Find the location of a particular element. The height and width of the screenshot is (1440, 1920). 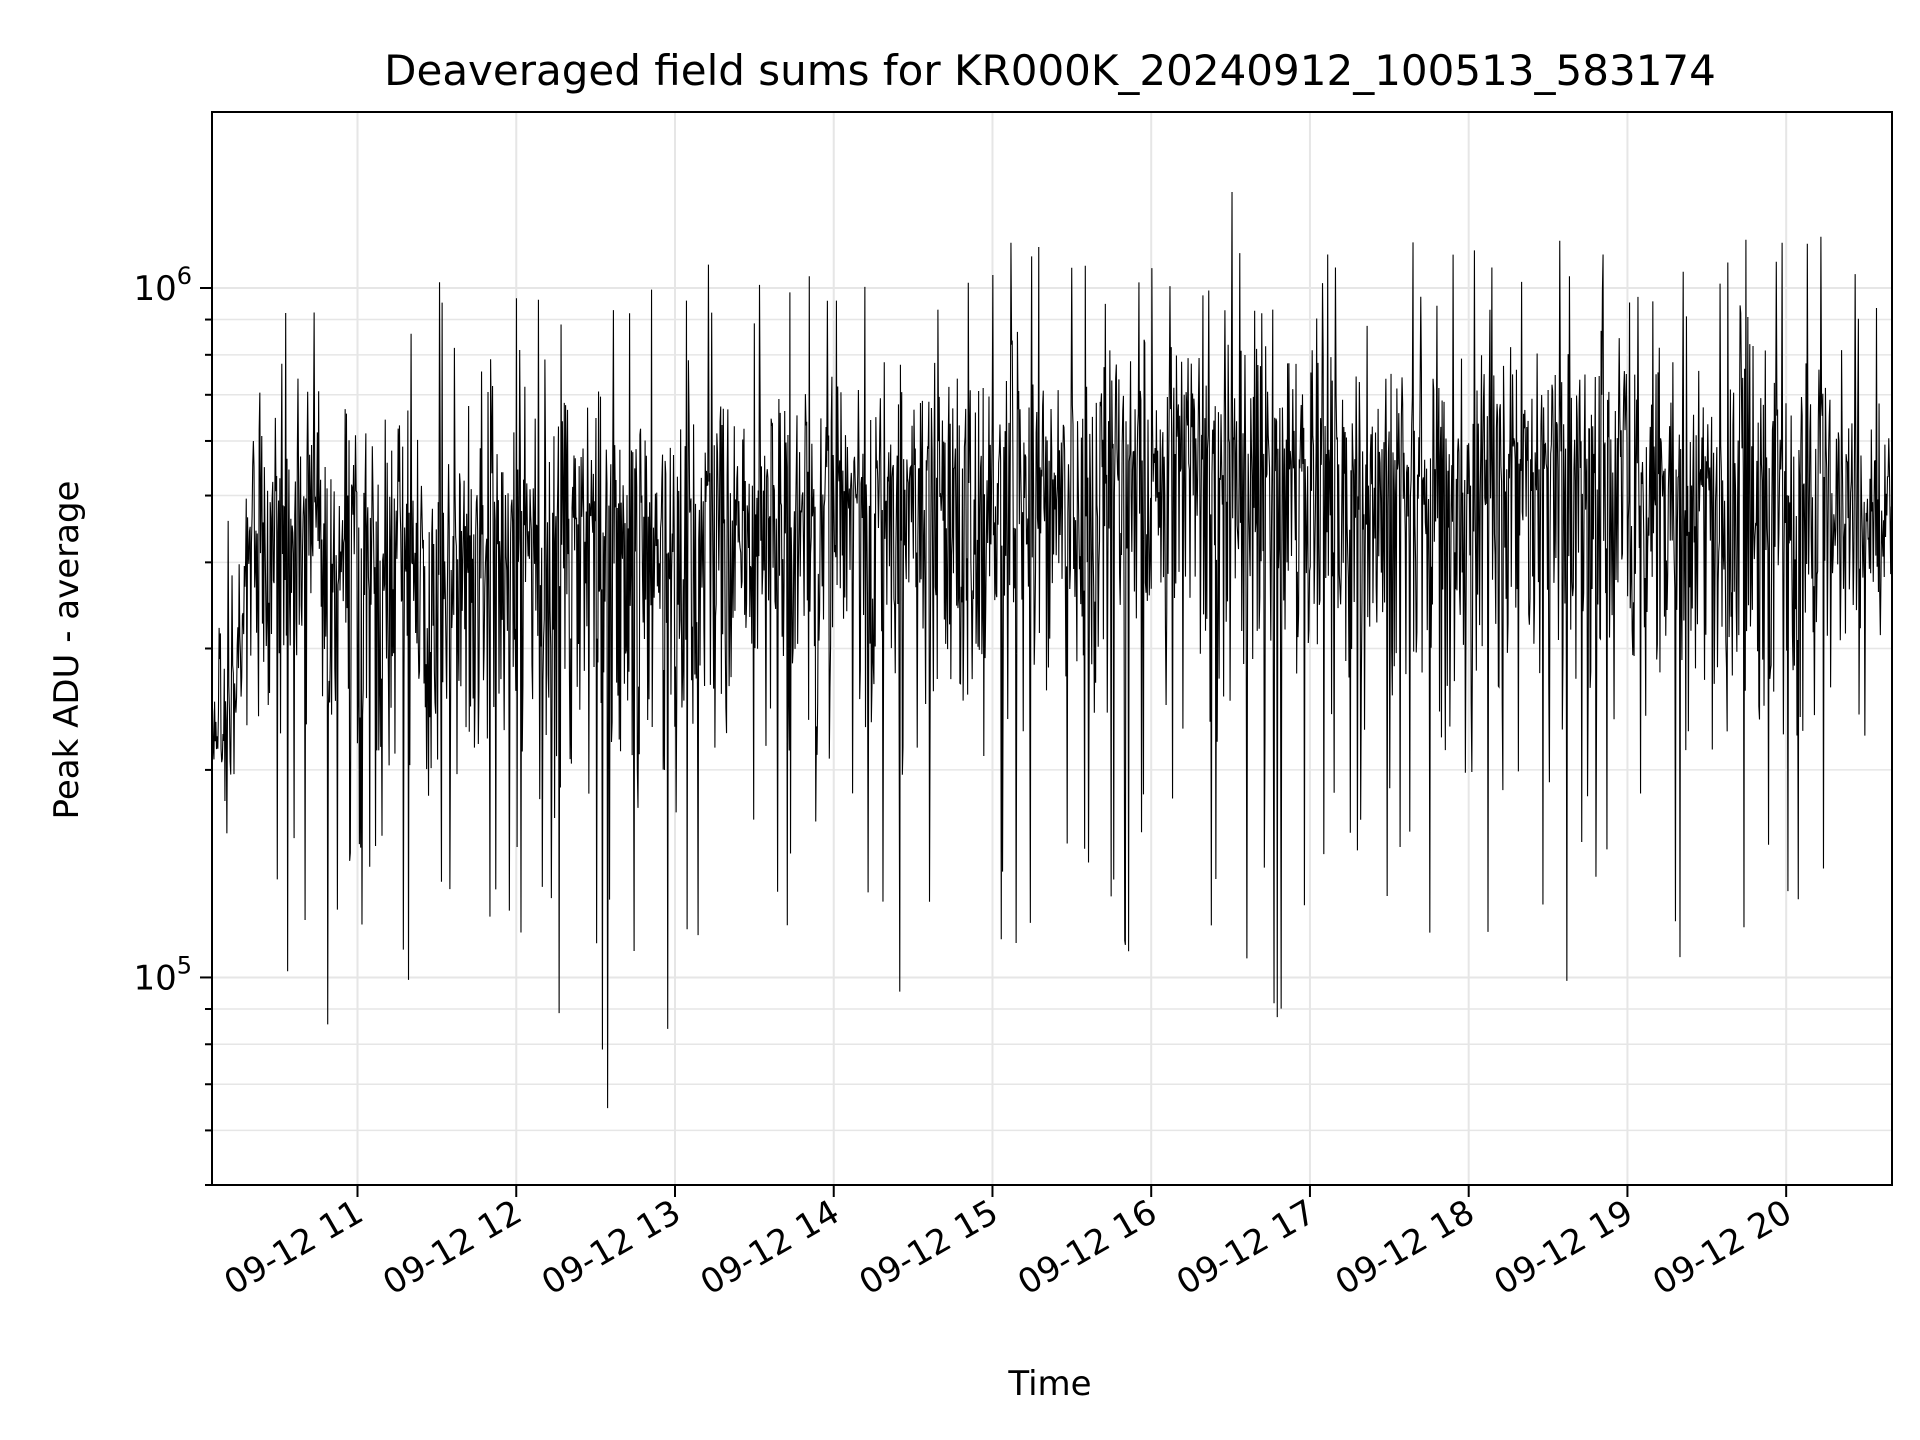

y-axis-label: Peak ADU - average is located at coordinates (67, 650).